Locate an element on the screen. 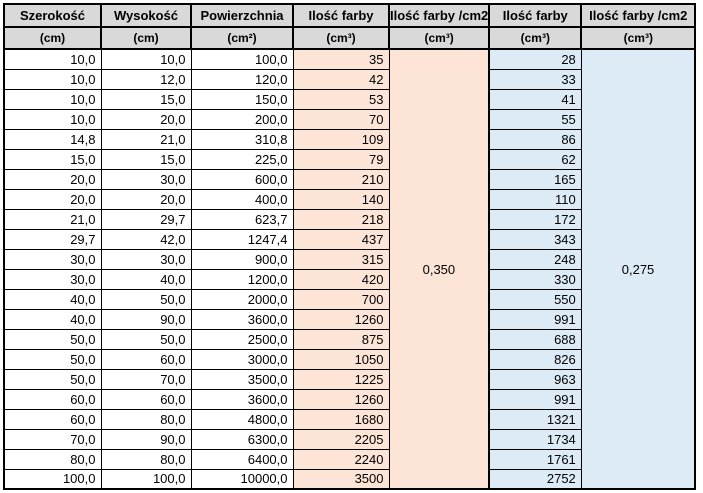 Image resolution: width=703 pixels, height=493 pixels. cell-paint-035: 2240 is located at coordinates (341, 459).